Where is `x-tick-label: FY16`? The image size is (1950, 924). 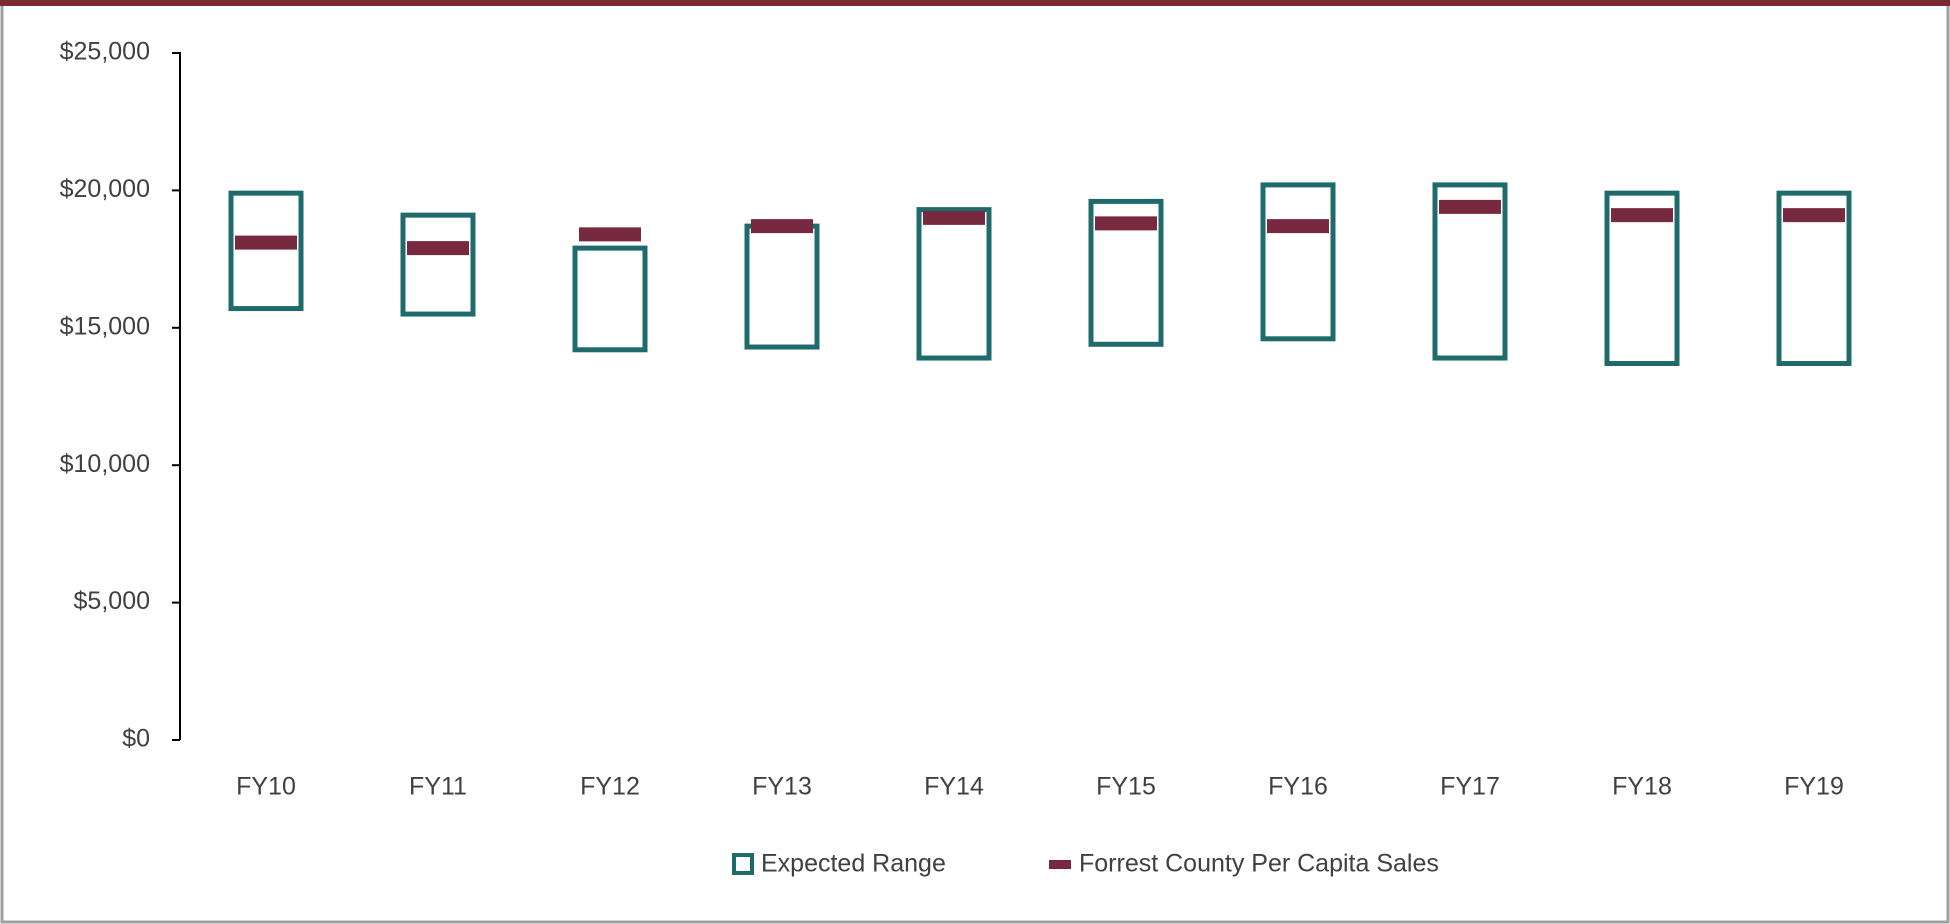
x-tick-label: FY16 is located at coordinates (1298, 787).